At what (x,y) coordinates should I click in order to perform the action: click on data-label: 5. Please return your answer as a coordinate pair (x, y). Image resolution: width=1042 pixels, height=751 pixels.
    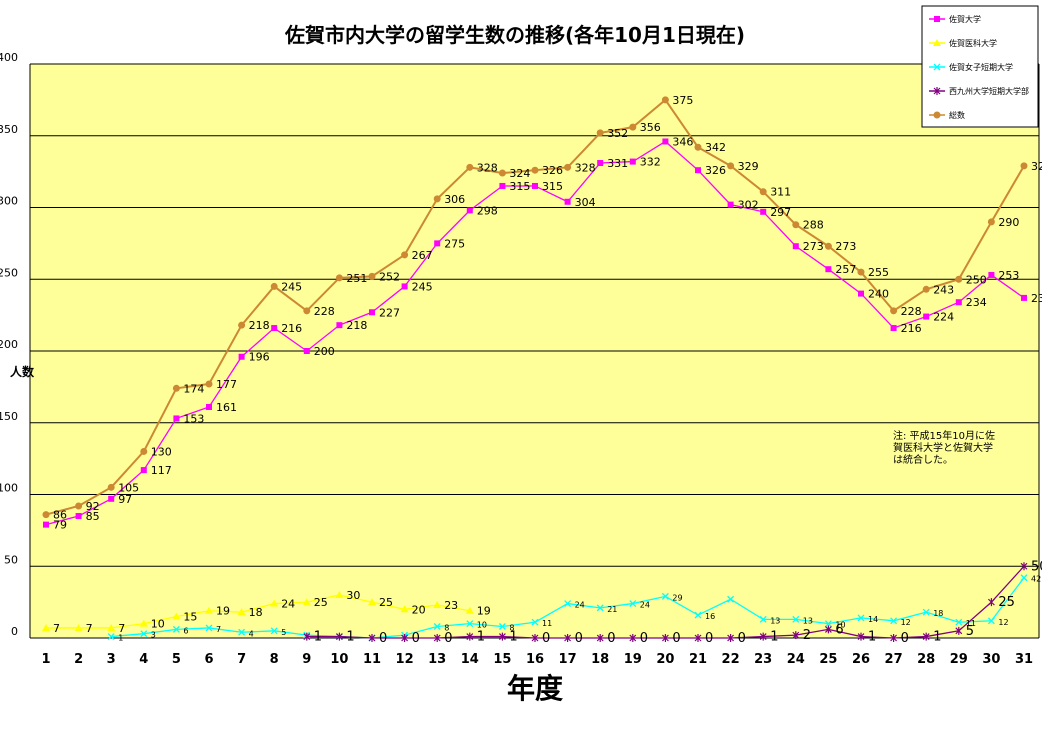
    Looking at the image, I should click on (970, 631).